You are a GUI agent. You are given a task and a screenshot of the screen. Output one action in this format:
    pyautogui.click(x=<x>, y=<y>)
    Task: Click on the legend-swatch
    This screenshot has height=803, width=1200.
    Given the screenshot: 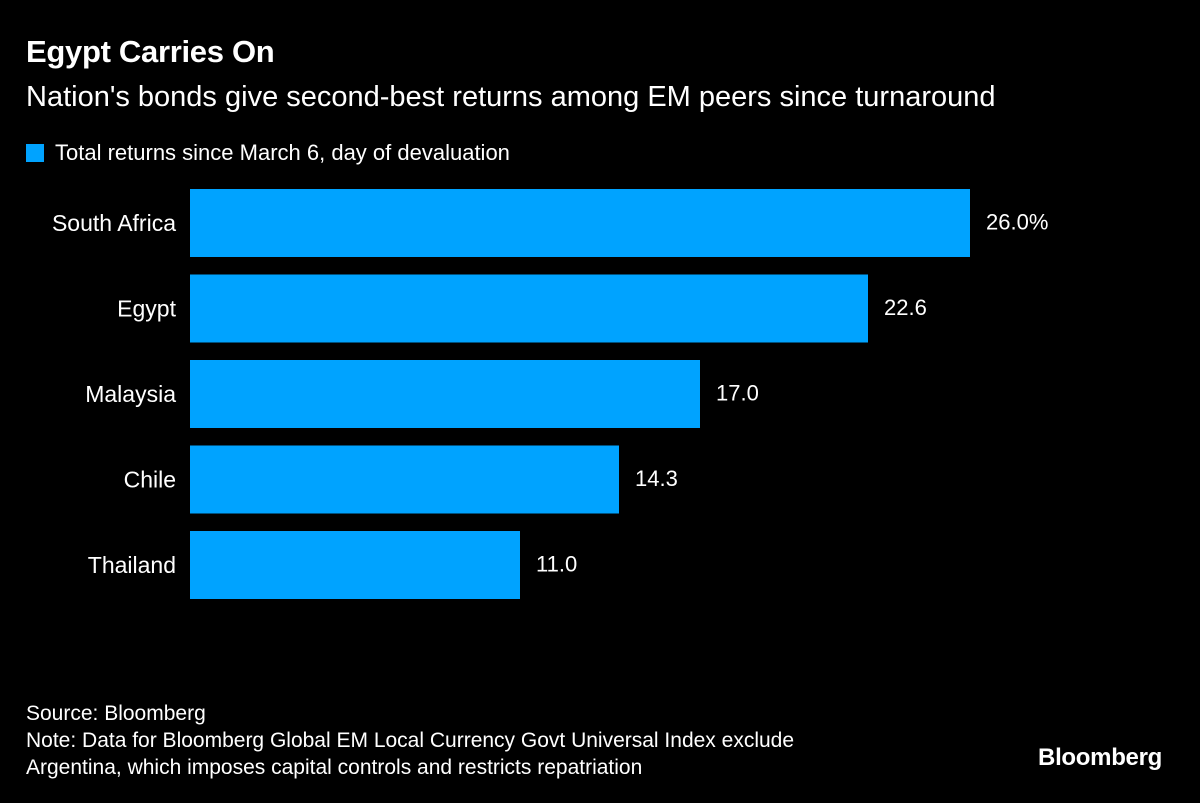 What is the action you would take?
    pyautogui.click(x=35, y=153)
    